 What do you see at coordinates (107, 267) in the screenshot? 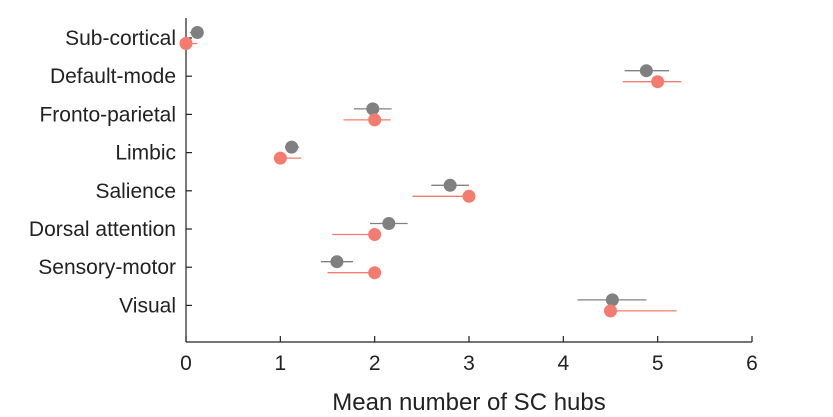
I see `category-label: Sensory-motor` at bounding box center [107, 267].